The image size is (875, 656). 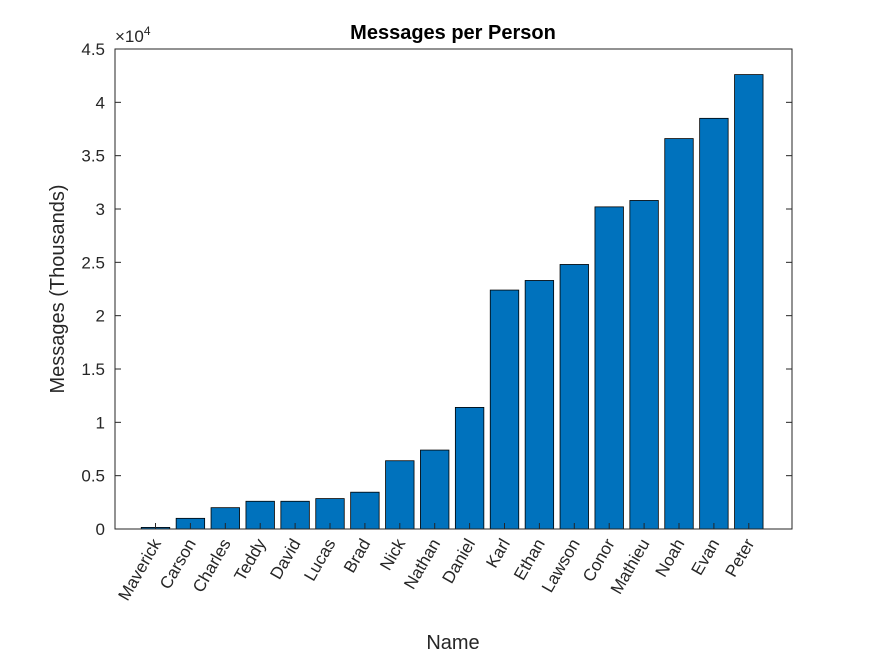 What do you see at coordinates (539, 405) in the screenshot?
I see `bar-ethan` at bounding box center [539, 405].